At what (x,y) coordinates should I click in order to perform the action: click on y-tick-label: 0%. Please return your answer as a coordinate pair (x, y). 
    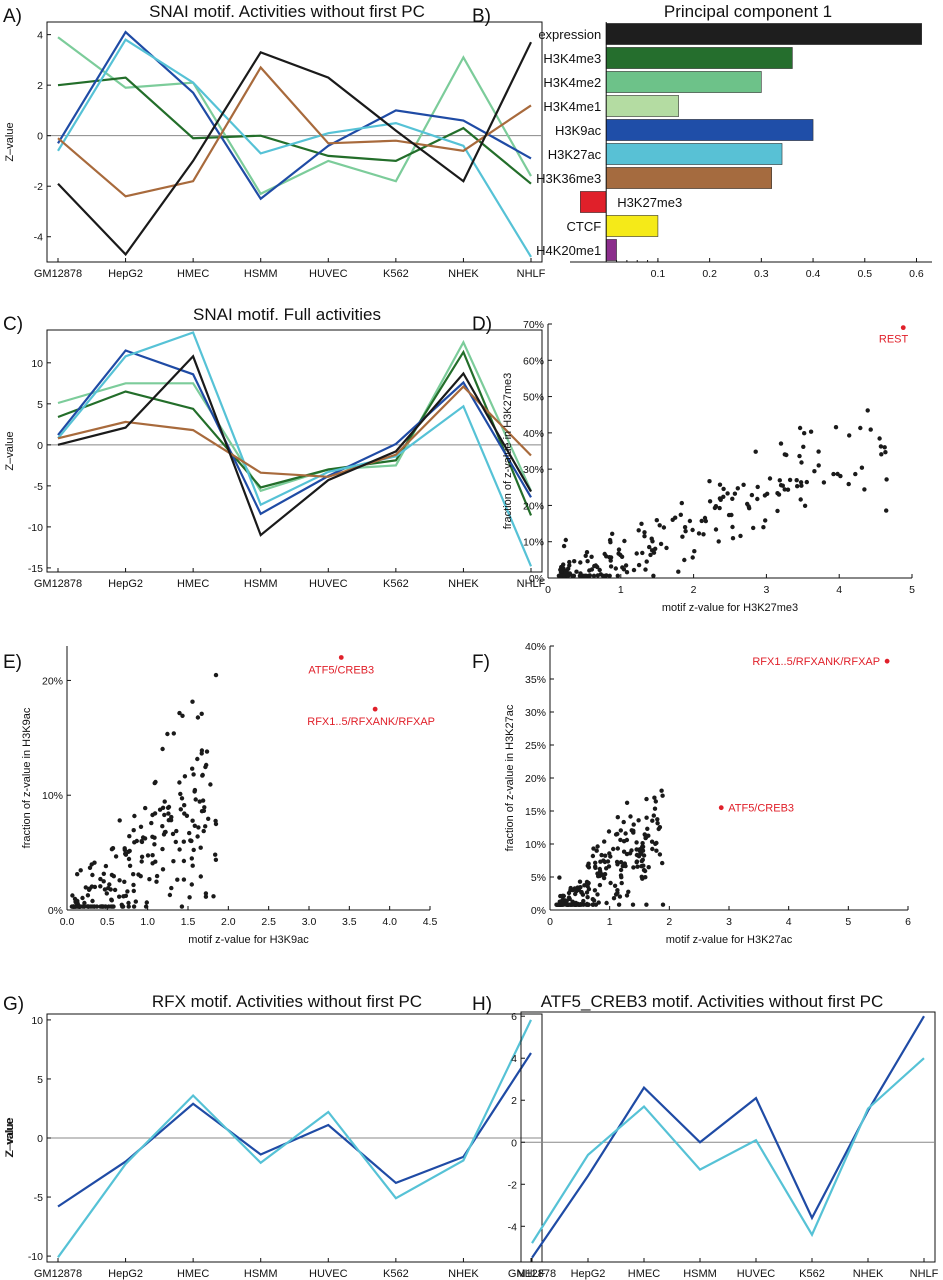
    Looking at the image, I should click on (536, 579).